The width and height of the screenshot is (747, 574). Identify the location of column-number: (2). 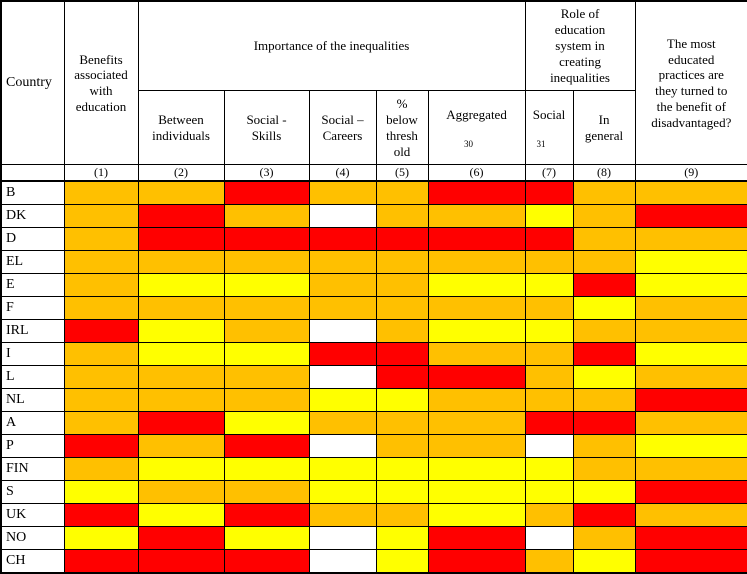
(181, 173).